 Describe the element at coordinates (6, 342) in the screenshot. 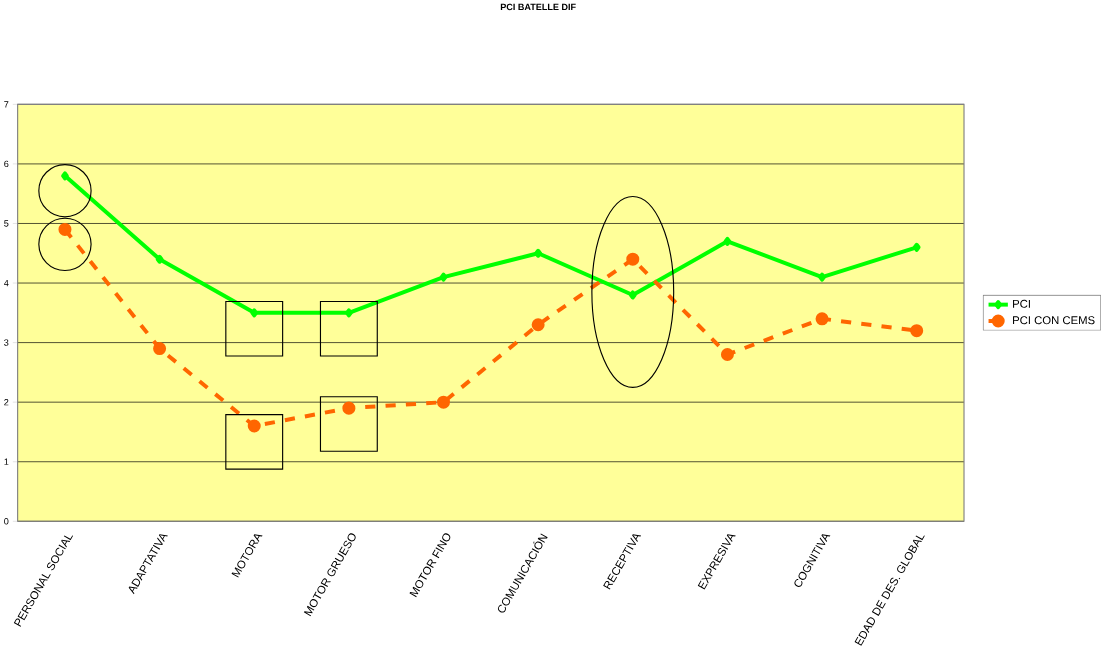

I see `y-tick-label: 3` at that location.